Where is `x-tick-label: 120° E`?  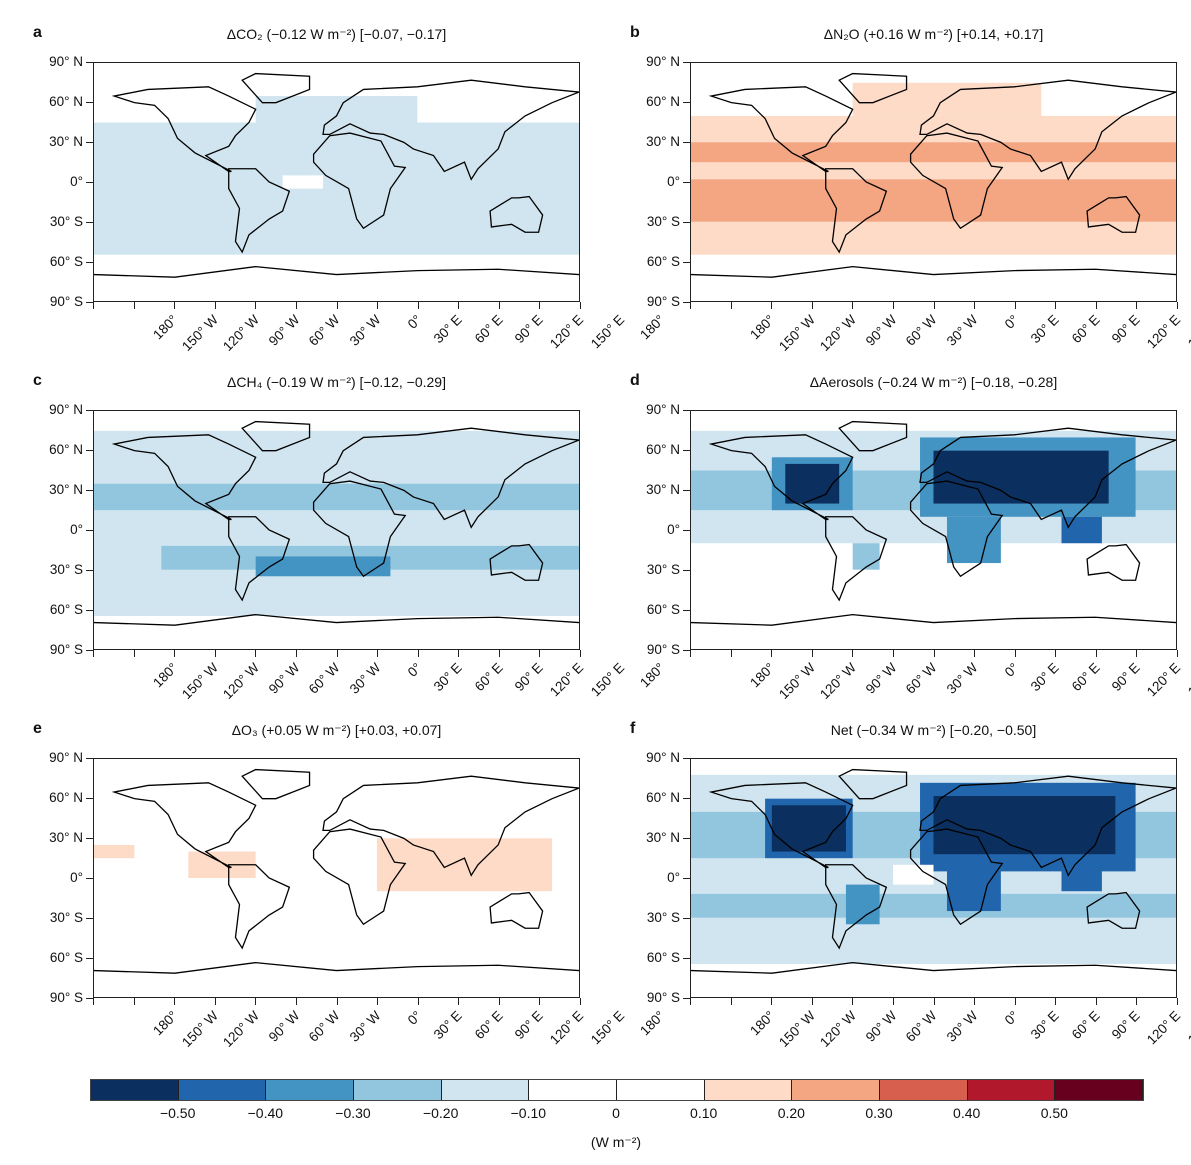
x-tick-label: 120° E is located at coordinates (567, 1028).